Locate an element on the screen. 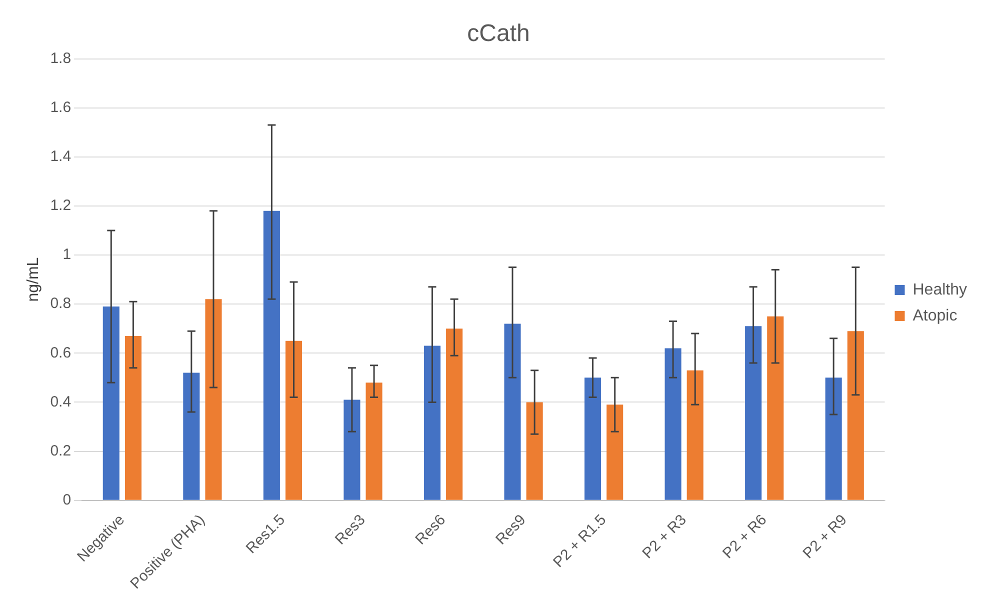 This screenshot has width=997, height=616. y-axis-title: ng/mL is located at coordinates (33, 279).